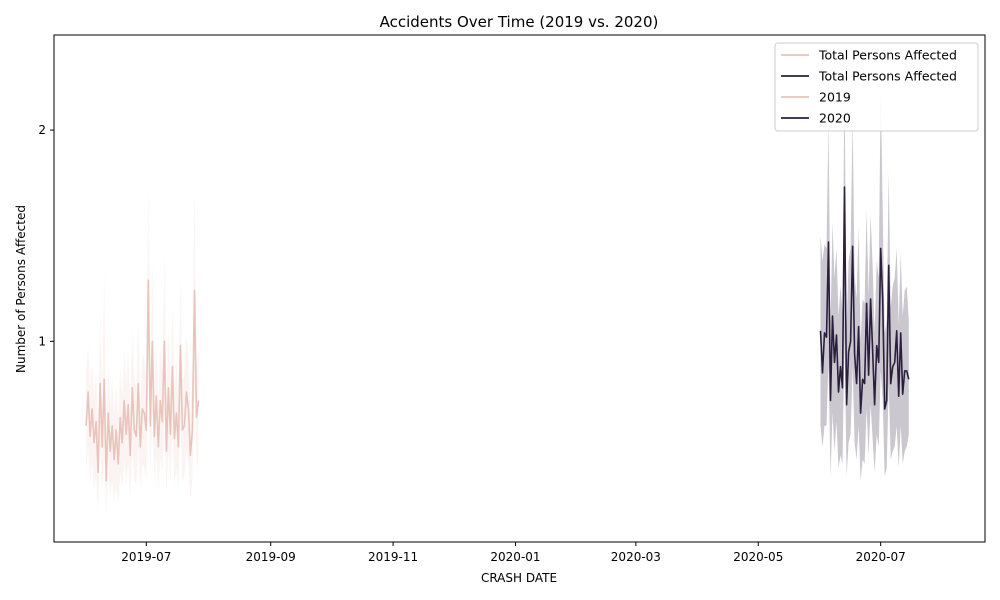 The height and width of the screenshot is (600, 1000). I want to click on legend-label: 2019, so click(835, 97).